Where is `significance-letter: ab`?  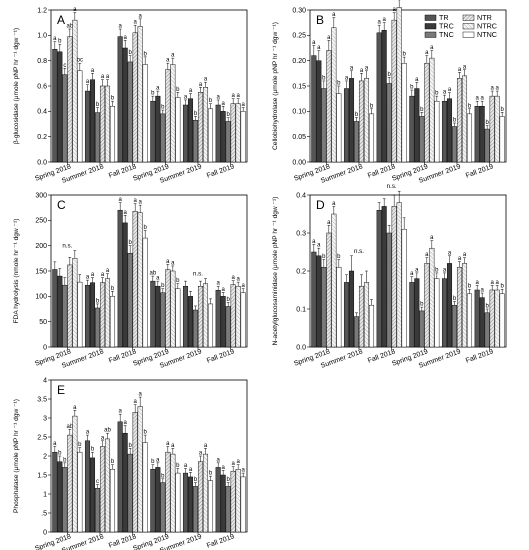 significance-letter: ab is located at coordinates (69, 427).